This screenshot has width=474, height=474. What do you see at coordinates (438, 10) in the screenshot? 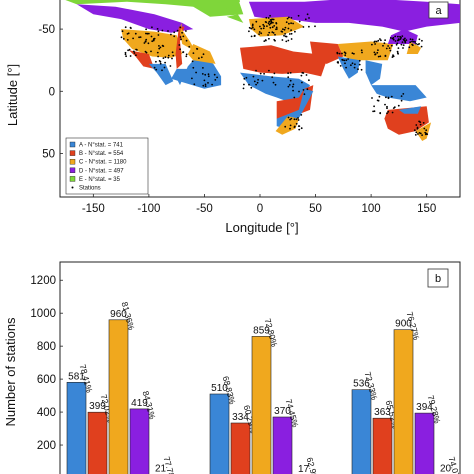
I see `panel-a-label: a` at bounding box center [438, 10].